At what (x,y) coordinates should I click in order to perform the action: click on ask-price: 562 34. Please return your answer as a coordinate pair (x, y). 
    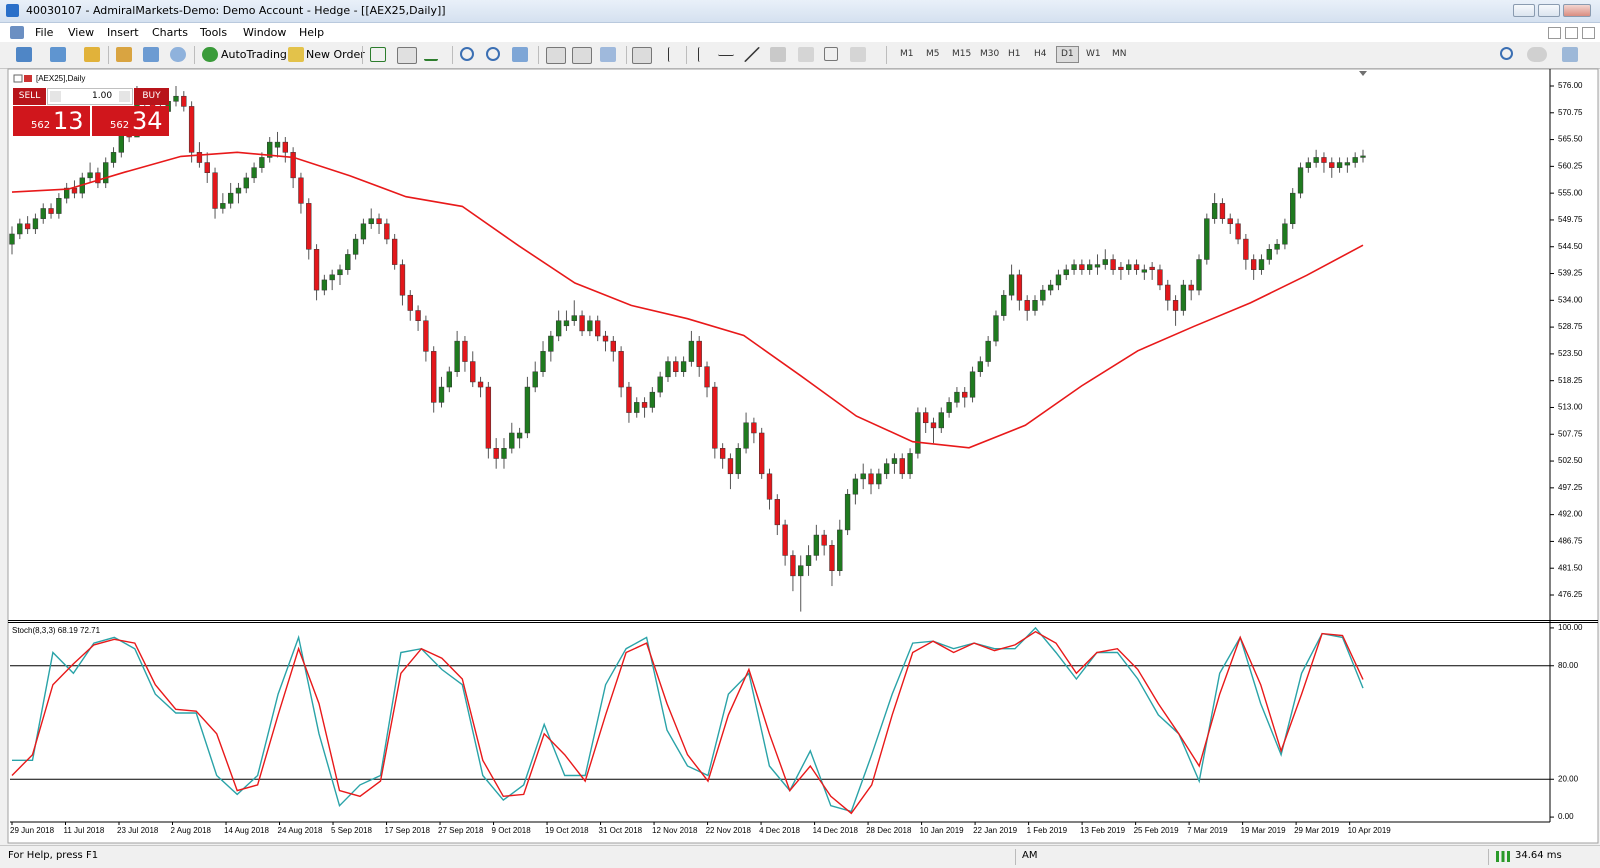
    Looking at the image, I should click on (130, 121).